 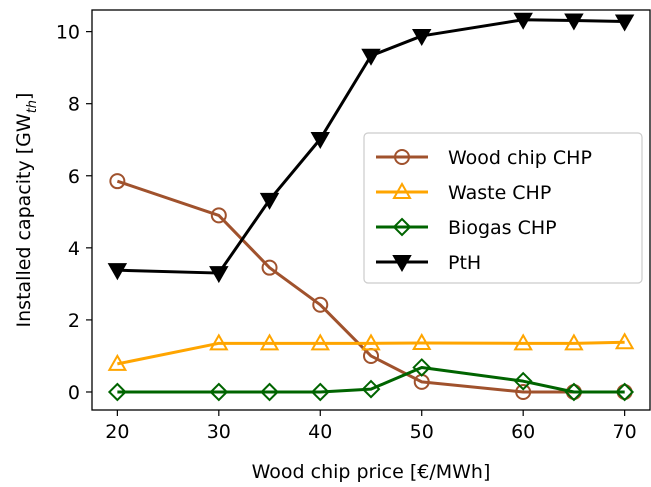 What do you see at coordinates (32, 106) in the screenshot?
I see `y-axis-label-subscript: th` at bounding box center [32, 106].